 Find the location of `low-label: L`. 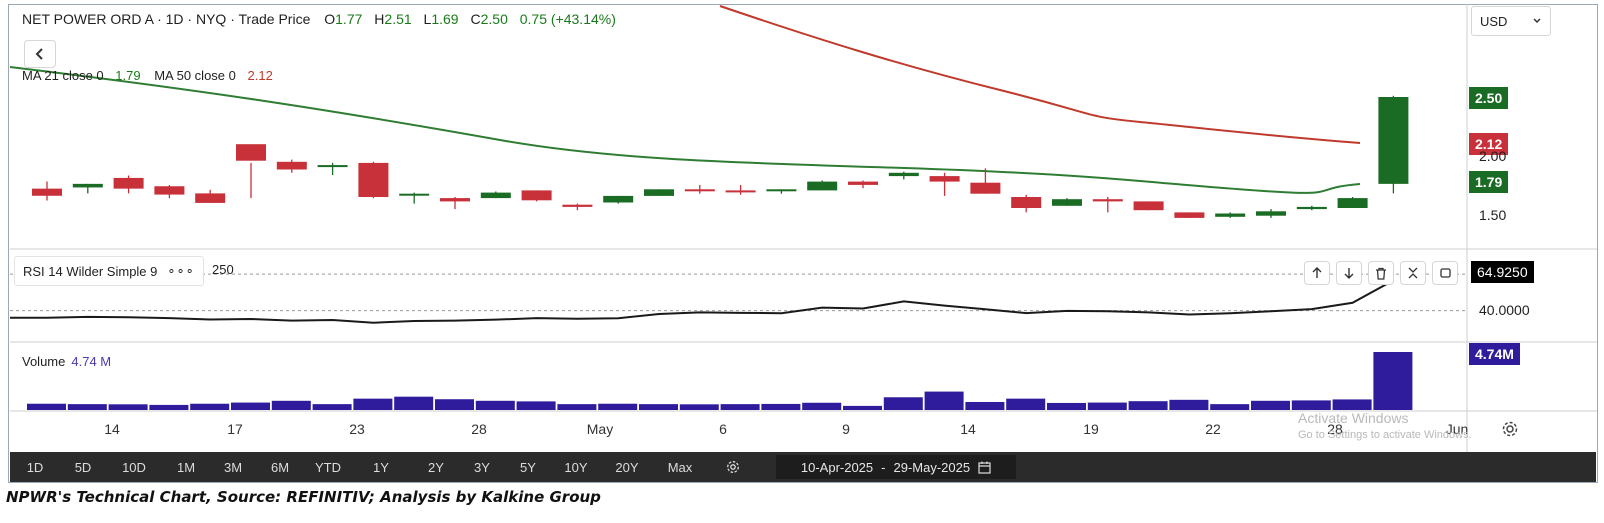

low-label: L is located at coordinates (427, 19).